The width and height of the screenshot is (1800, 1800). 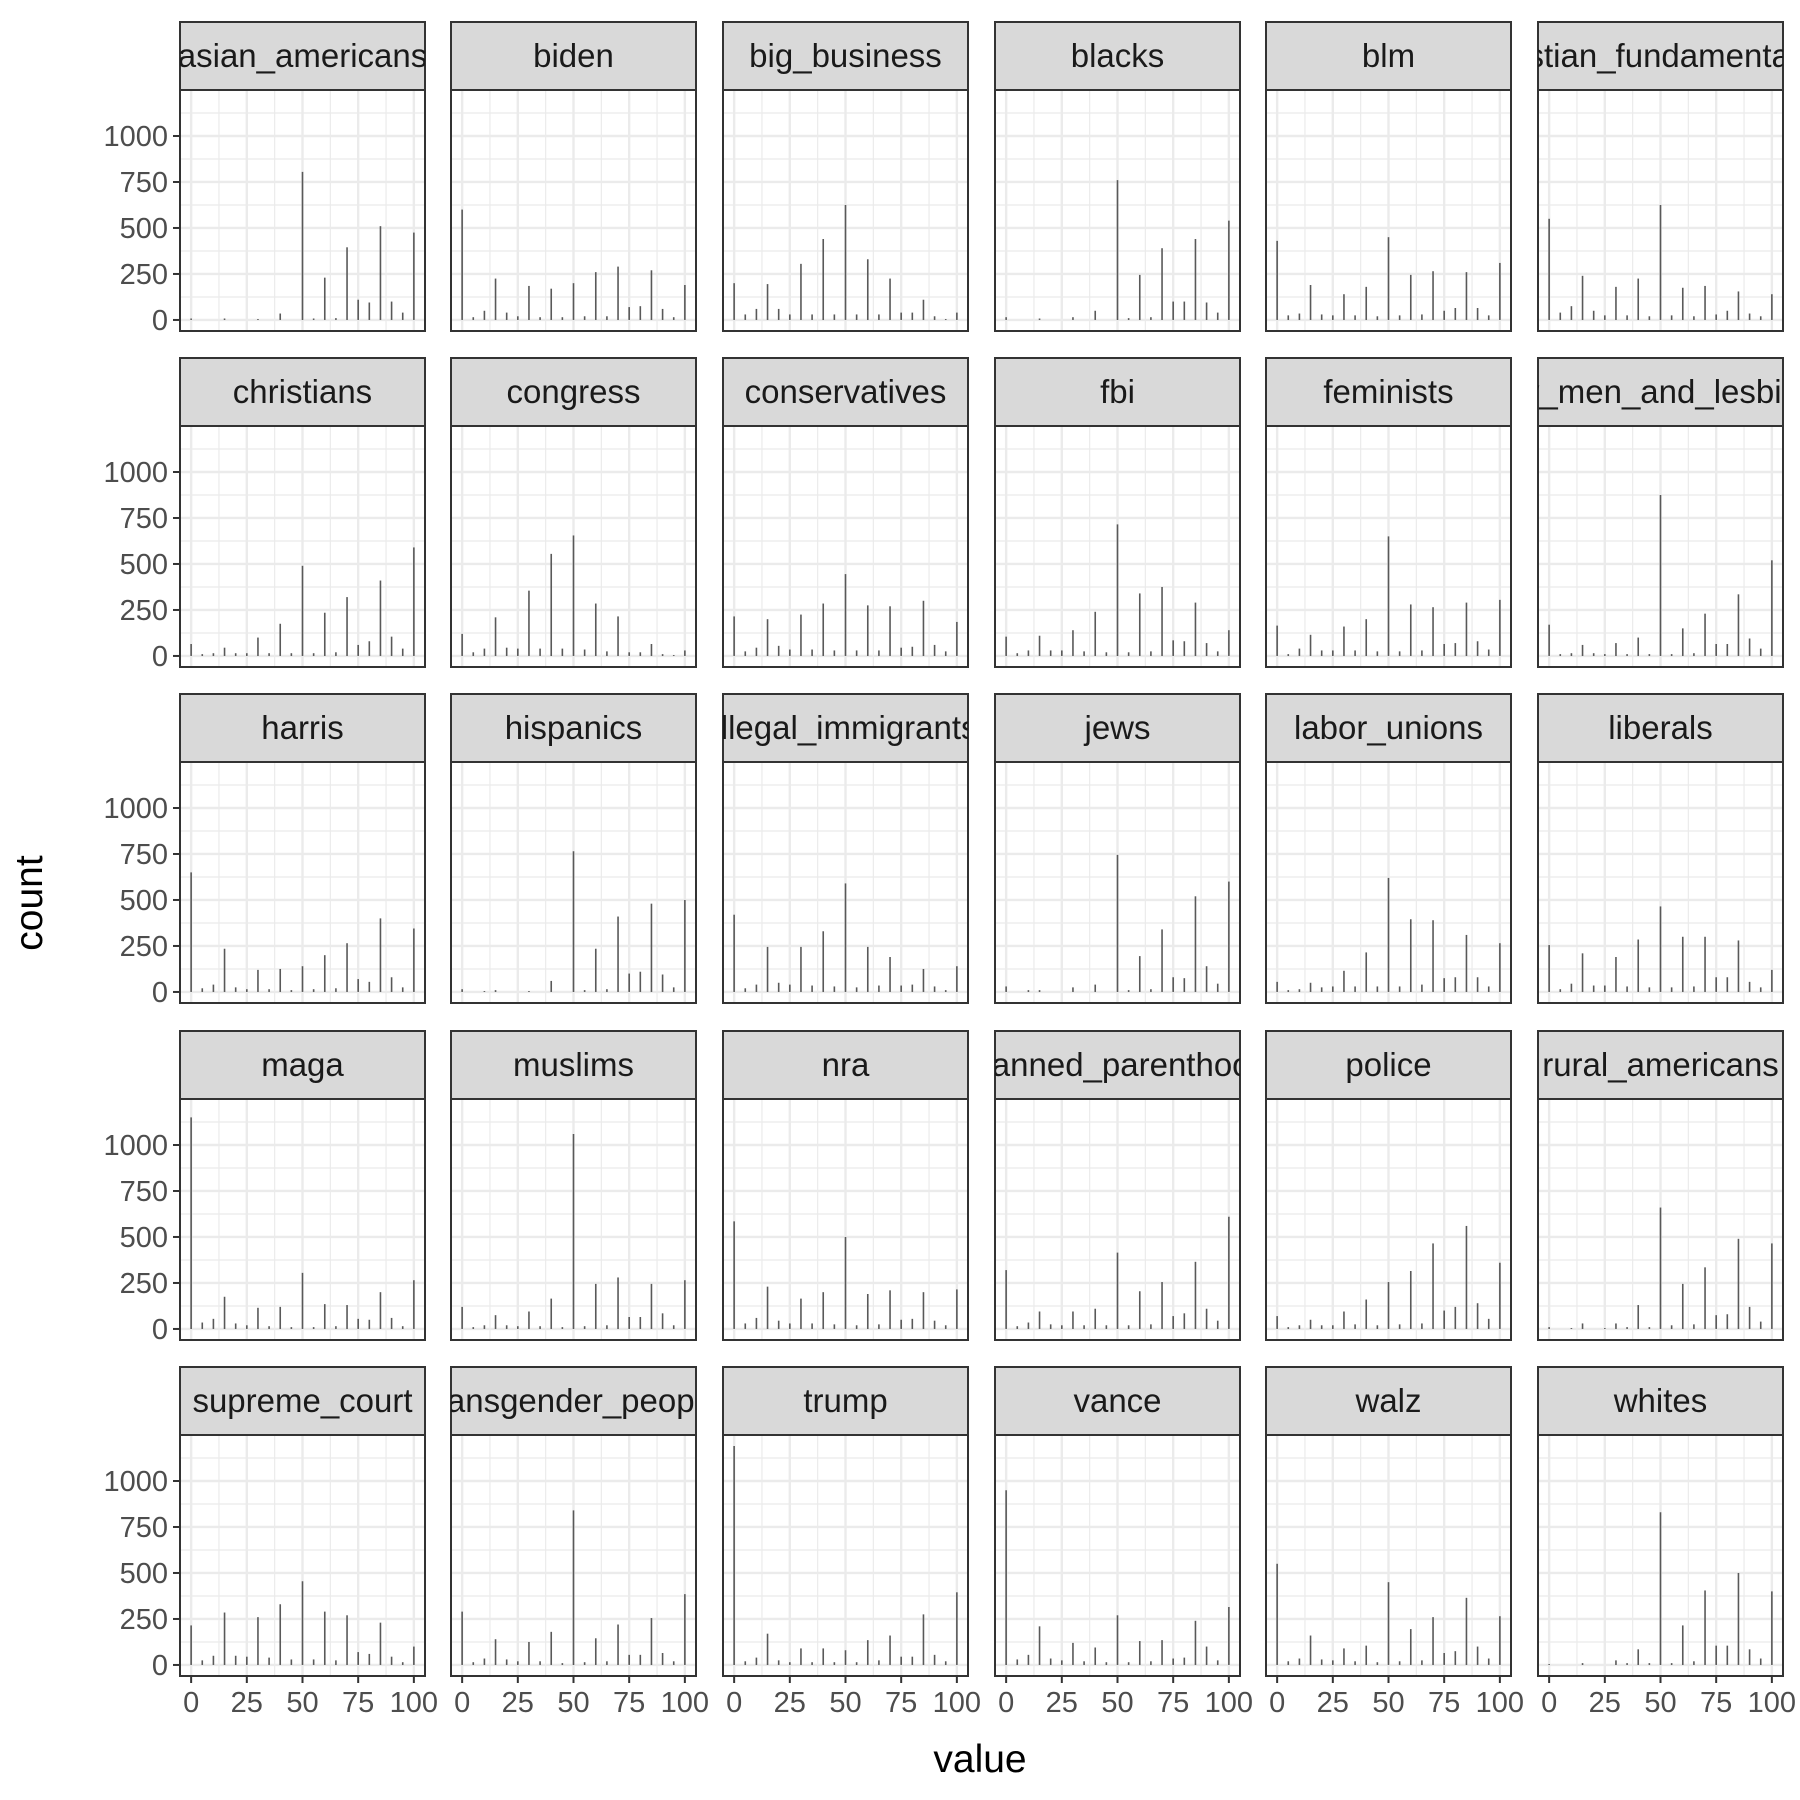 I want to click on facet-panel-big_business: big_business, so click(x=845, y=176).